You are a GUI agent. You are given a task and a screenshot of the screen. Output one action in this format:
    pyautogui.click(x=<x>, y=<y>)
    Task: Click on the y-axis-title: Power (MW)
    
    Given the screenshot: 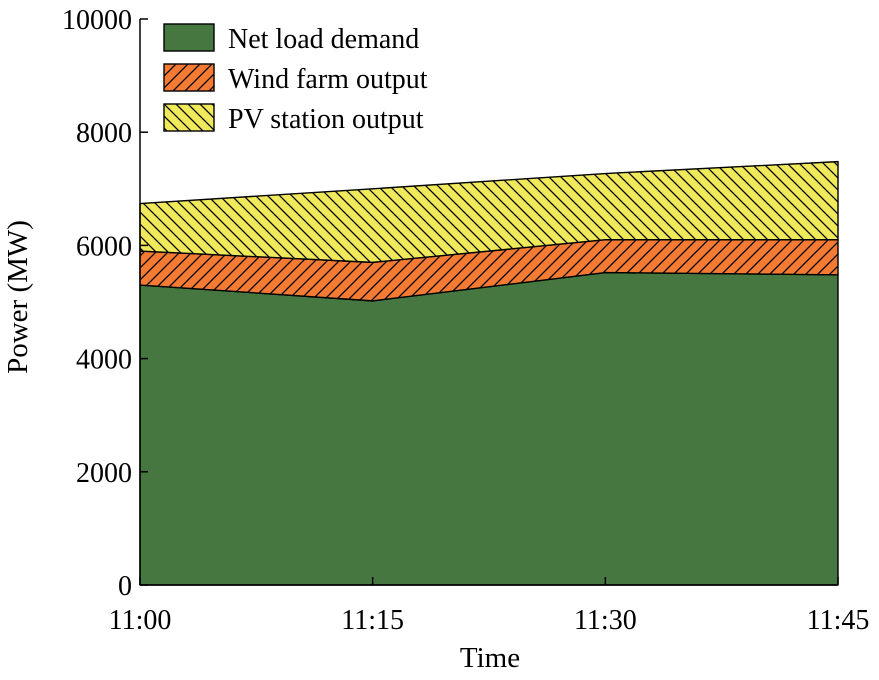 What is the action you would take?
    pyautogui.click(x=18, y=297)
    